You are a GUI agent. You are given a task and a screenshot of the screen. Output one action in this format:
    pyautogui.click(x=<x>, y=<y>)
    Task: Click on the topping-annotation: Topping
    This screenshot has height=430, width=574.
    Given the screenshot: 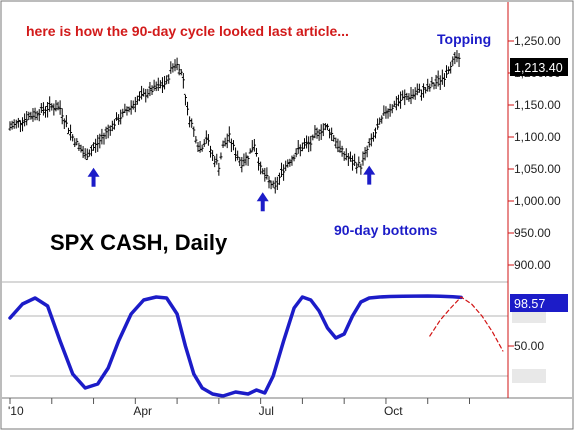 What is the action you would take?
    pyautogui.click(x=464, y=39)
    